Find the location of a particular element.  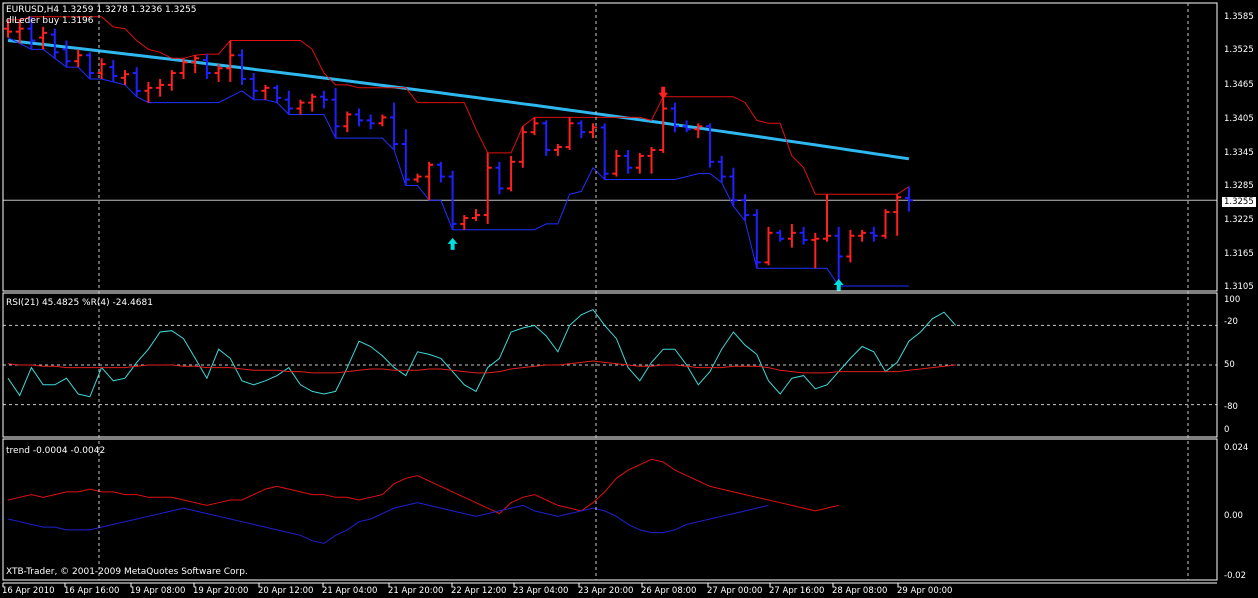

trend-up-line is located at coordinates (423, 486).